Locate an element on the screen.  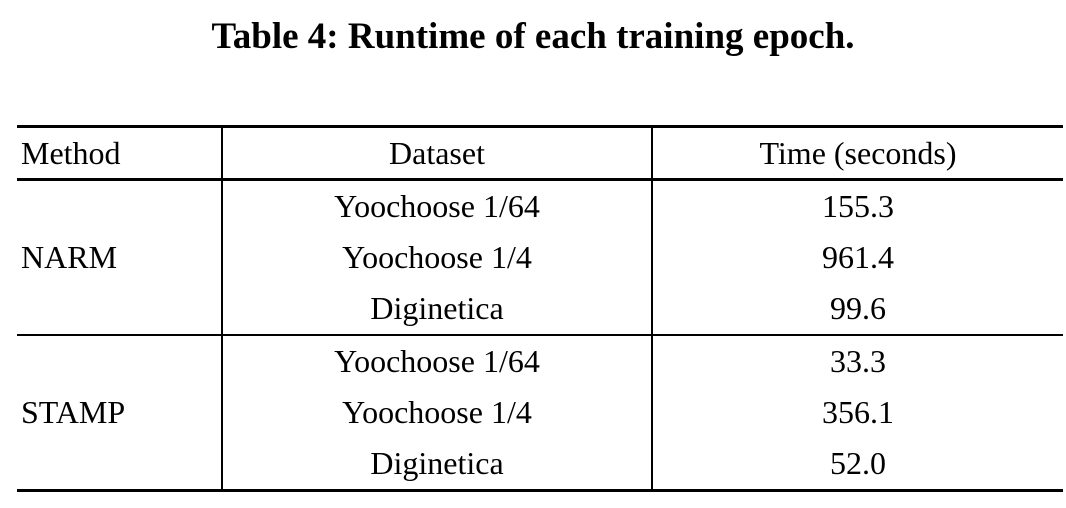
header-dataset: Dataset is located at coordinates (437, 153).